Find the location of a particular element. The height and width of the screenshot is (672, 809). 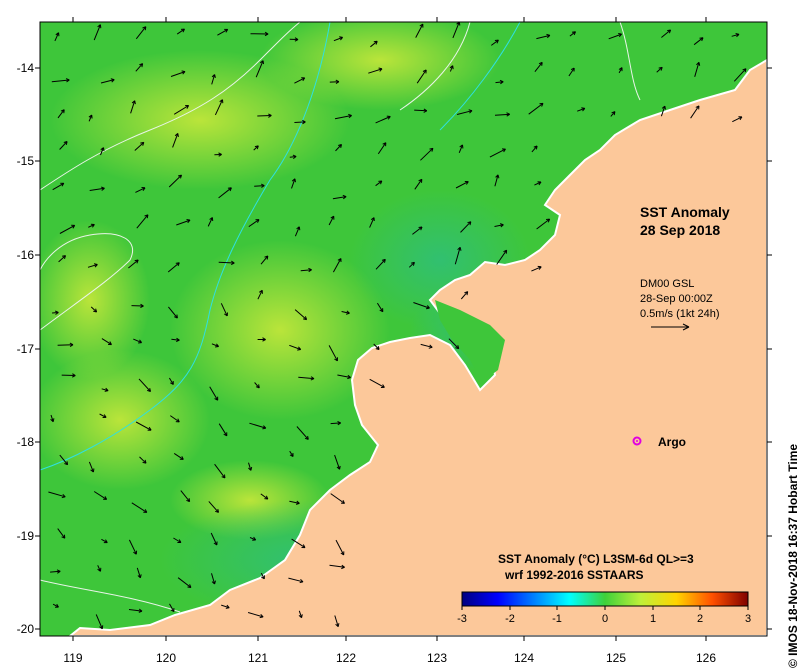

wind-scale-arrow is located at coordinates (670, 327).